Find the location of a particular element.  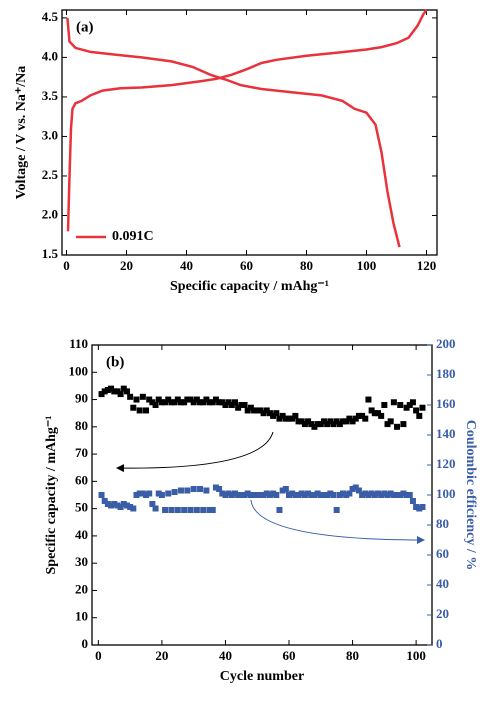

y-axis-label: Voltage / V vs. Na⁺/Na is located at coordinates (21, 133).